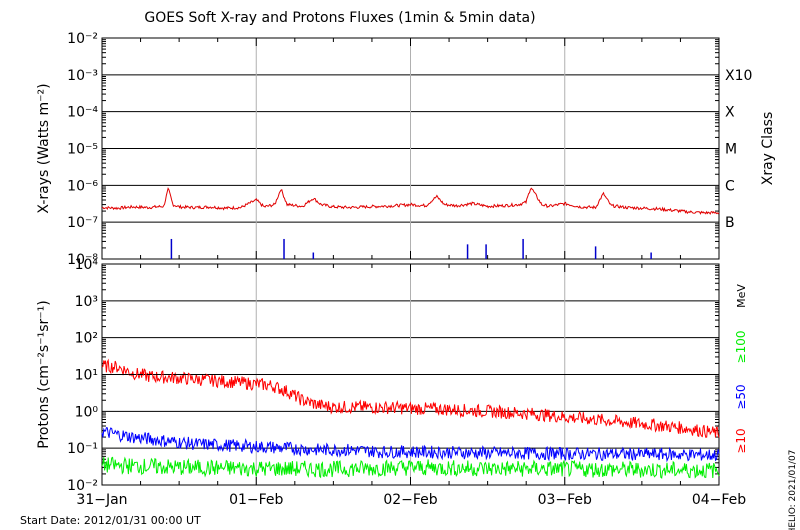  Describe the element at coordinates (44, 374) in the screenshot. I see `y-axis-label: Protons (cm⁻²s⁻¹sr⁻¹)` at that location.